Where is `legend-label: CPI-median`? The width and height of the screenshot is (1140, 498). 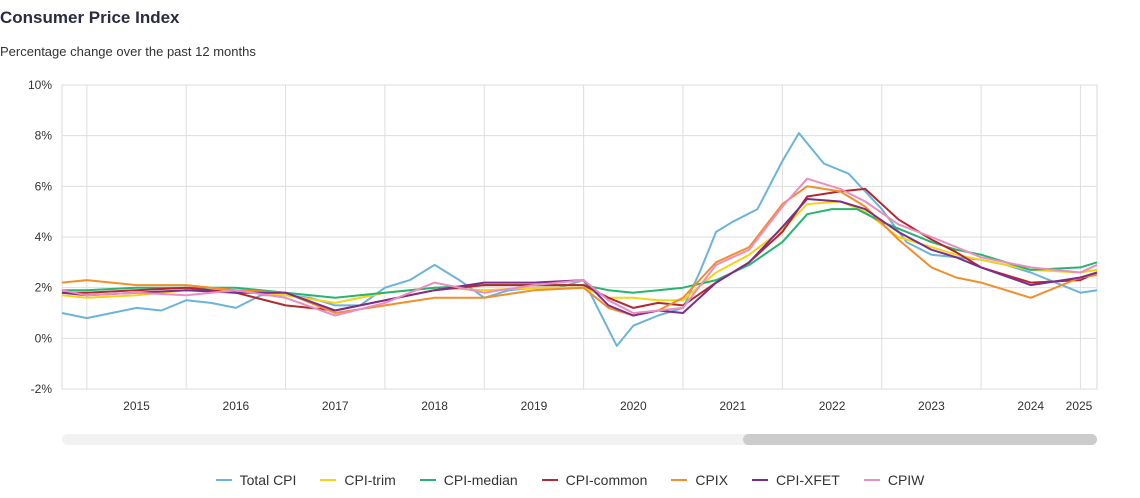 legend-label: CPI-median is located at coordinates (480, 480).